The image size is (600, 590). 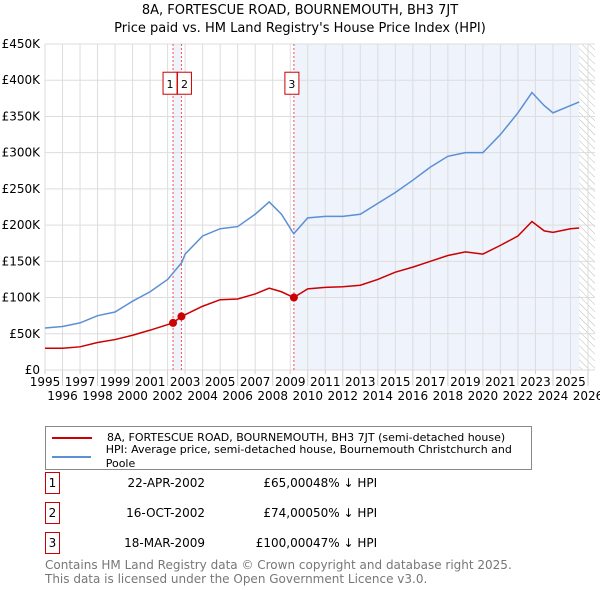 What do you see at coordinates (483, 396) in the screenshot?
I see `x-tick-label: 2020` at bounding box center [483, 396].